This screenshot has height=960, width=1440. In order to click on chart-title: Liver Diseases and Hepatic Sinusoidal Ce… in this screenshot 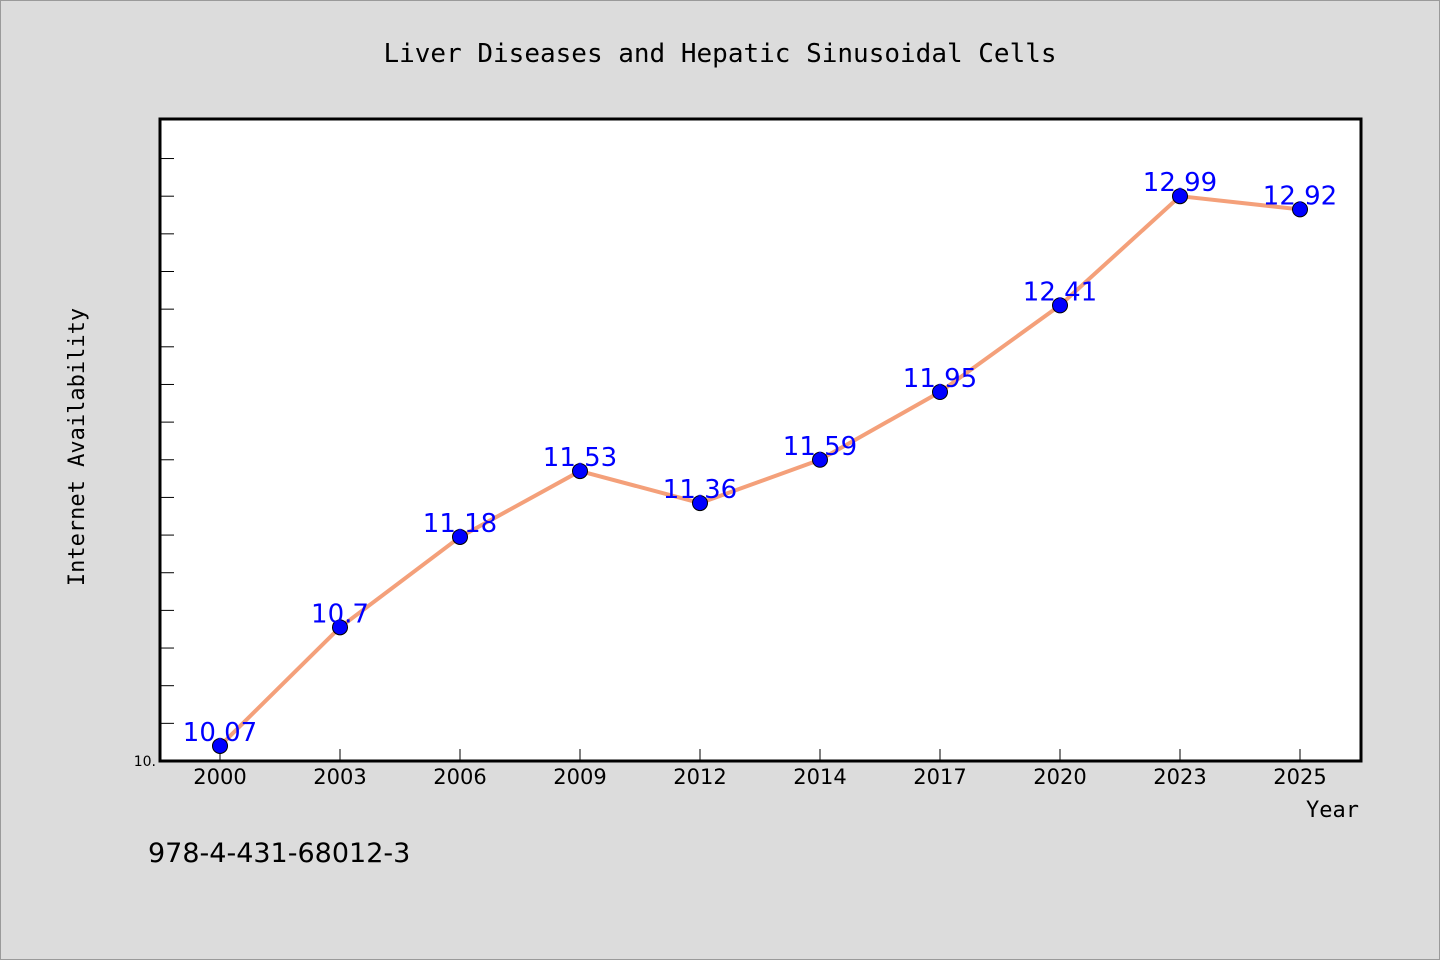, I will do `click(719, 54)`.